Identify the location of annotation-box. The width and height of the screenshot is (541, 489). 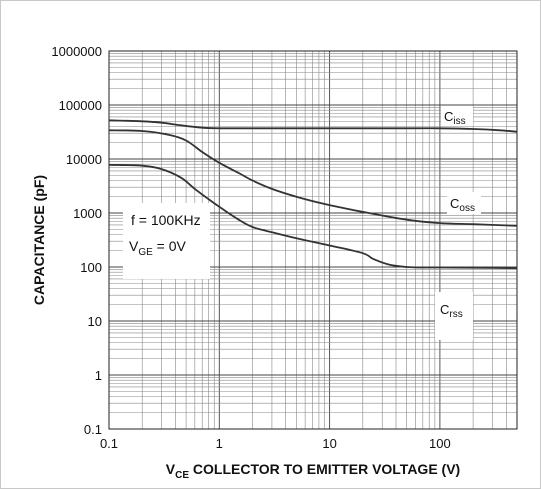
(166, 241).